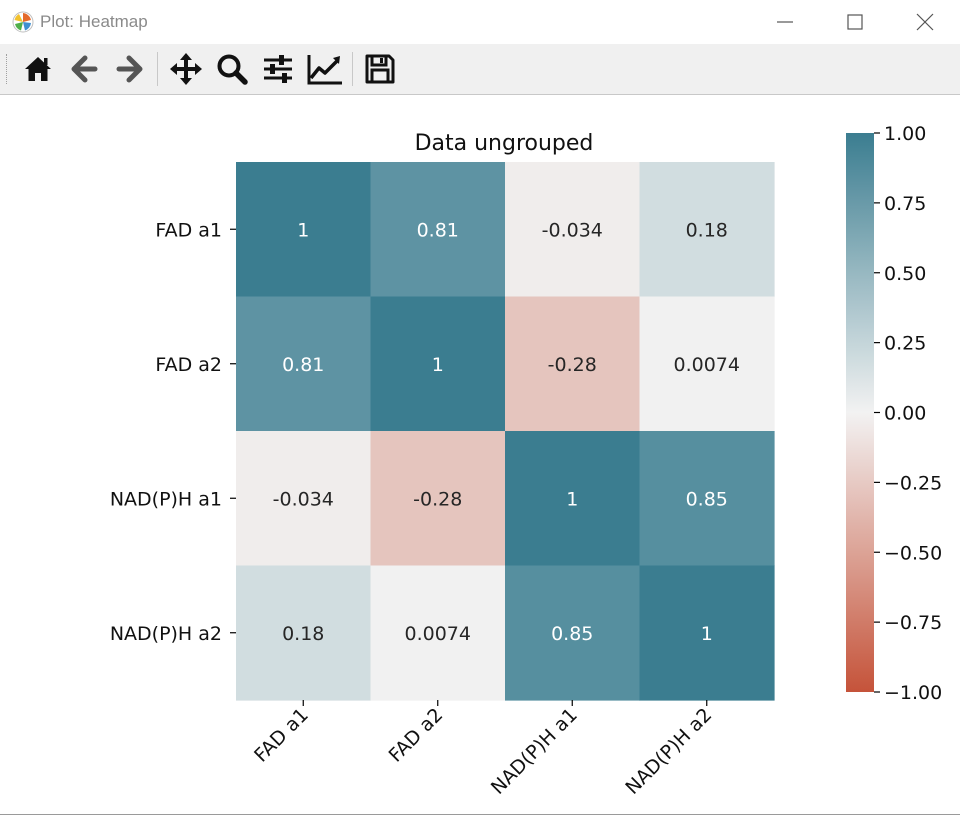 The image size is (960, 817). What do you see at coordinates (504, 143) in the screenshot?
I see `chart-title: Data ungrouped` at bounding box center [504, 143].